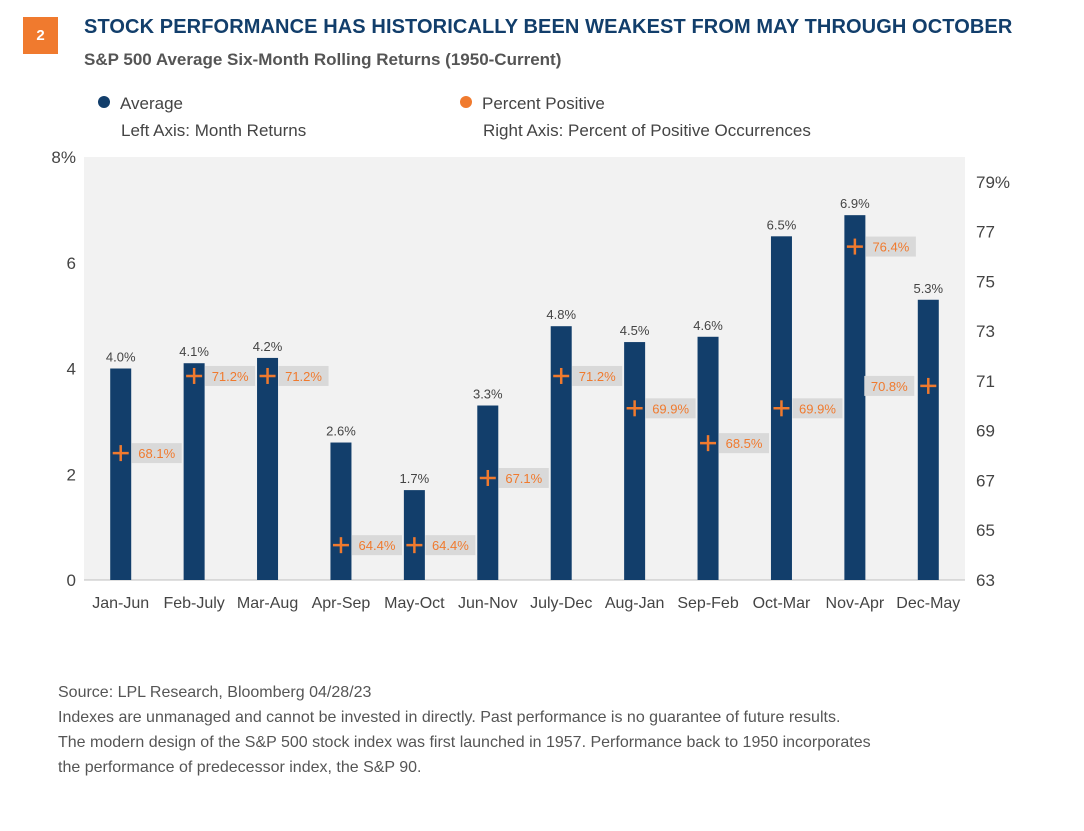 This screenshot has width=1084, height=831. What do you see at coordinates (40, 35) in the screenshot?
I see `figure-number-badge: 2` at bounding box center [40, 35].